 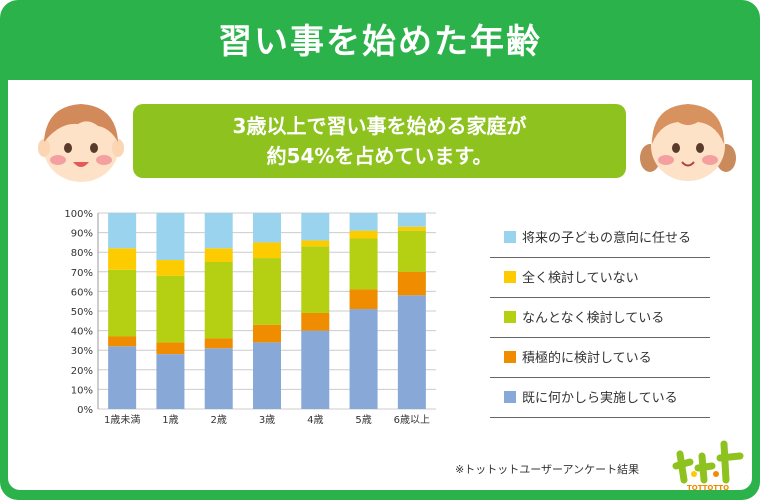 I want to click on y-tick-label: 100%, so click(x=78, y=214).